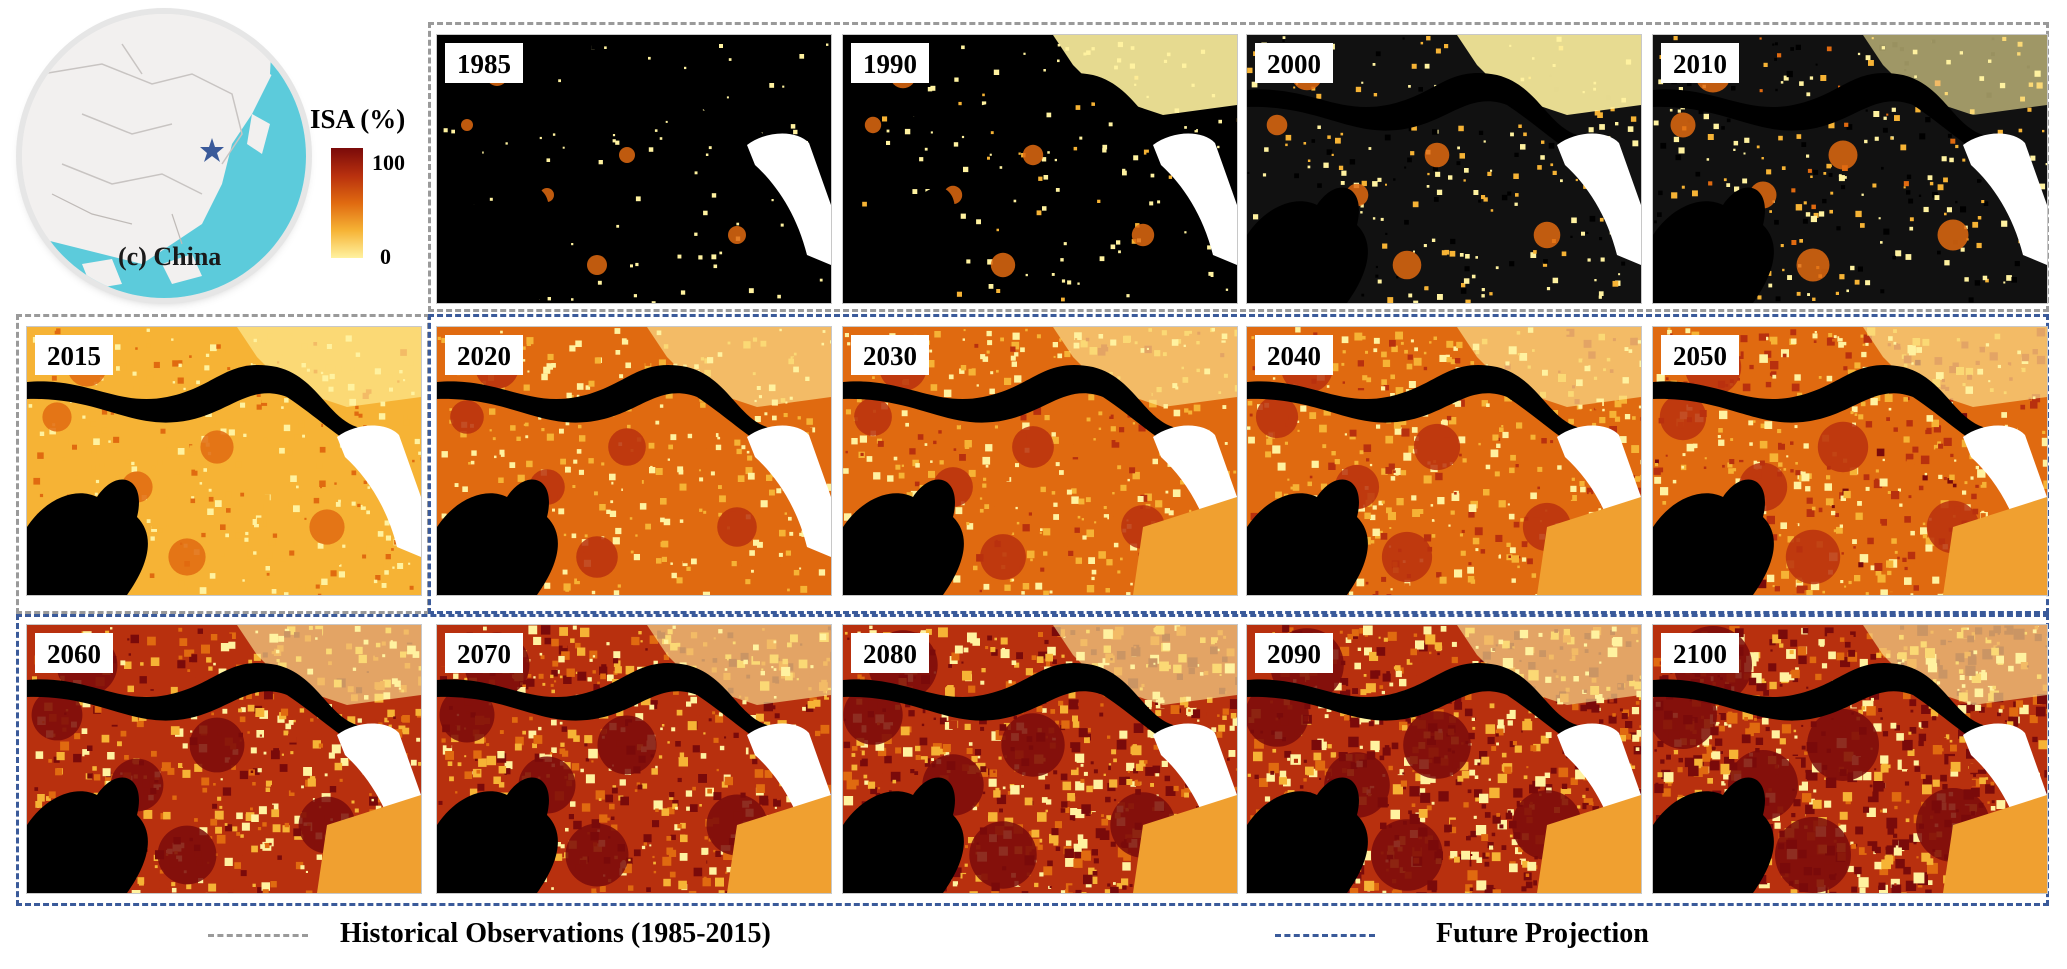 The height and width of the screenshot is (969, 2067). I want to click on colorbar, so click(347, 203).